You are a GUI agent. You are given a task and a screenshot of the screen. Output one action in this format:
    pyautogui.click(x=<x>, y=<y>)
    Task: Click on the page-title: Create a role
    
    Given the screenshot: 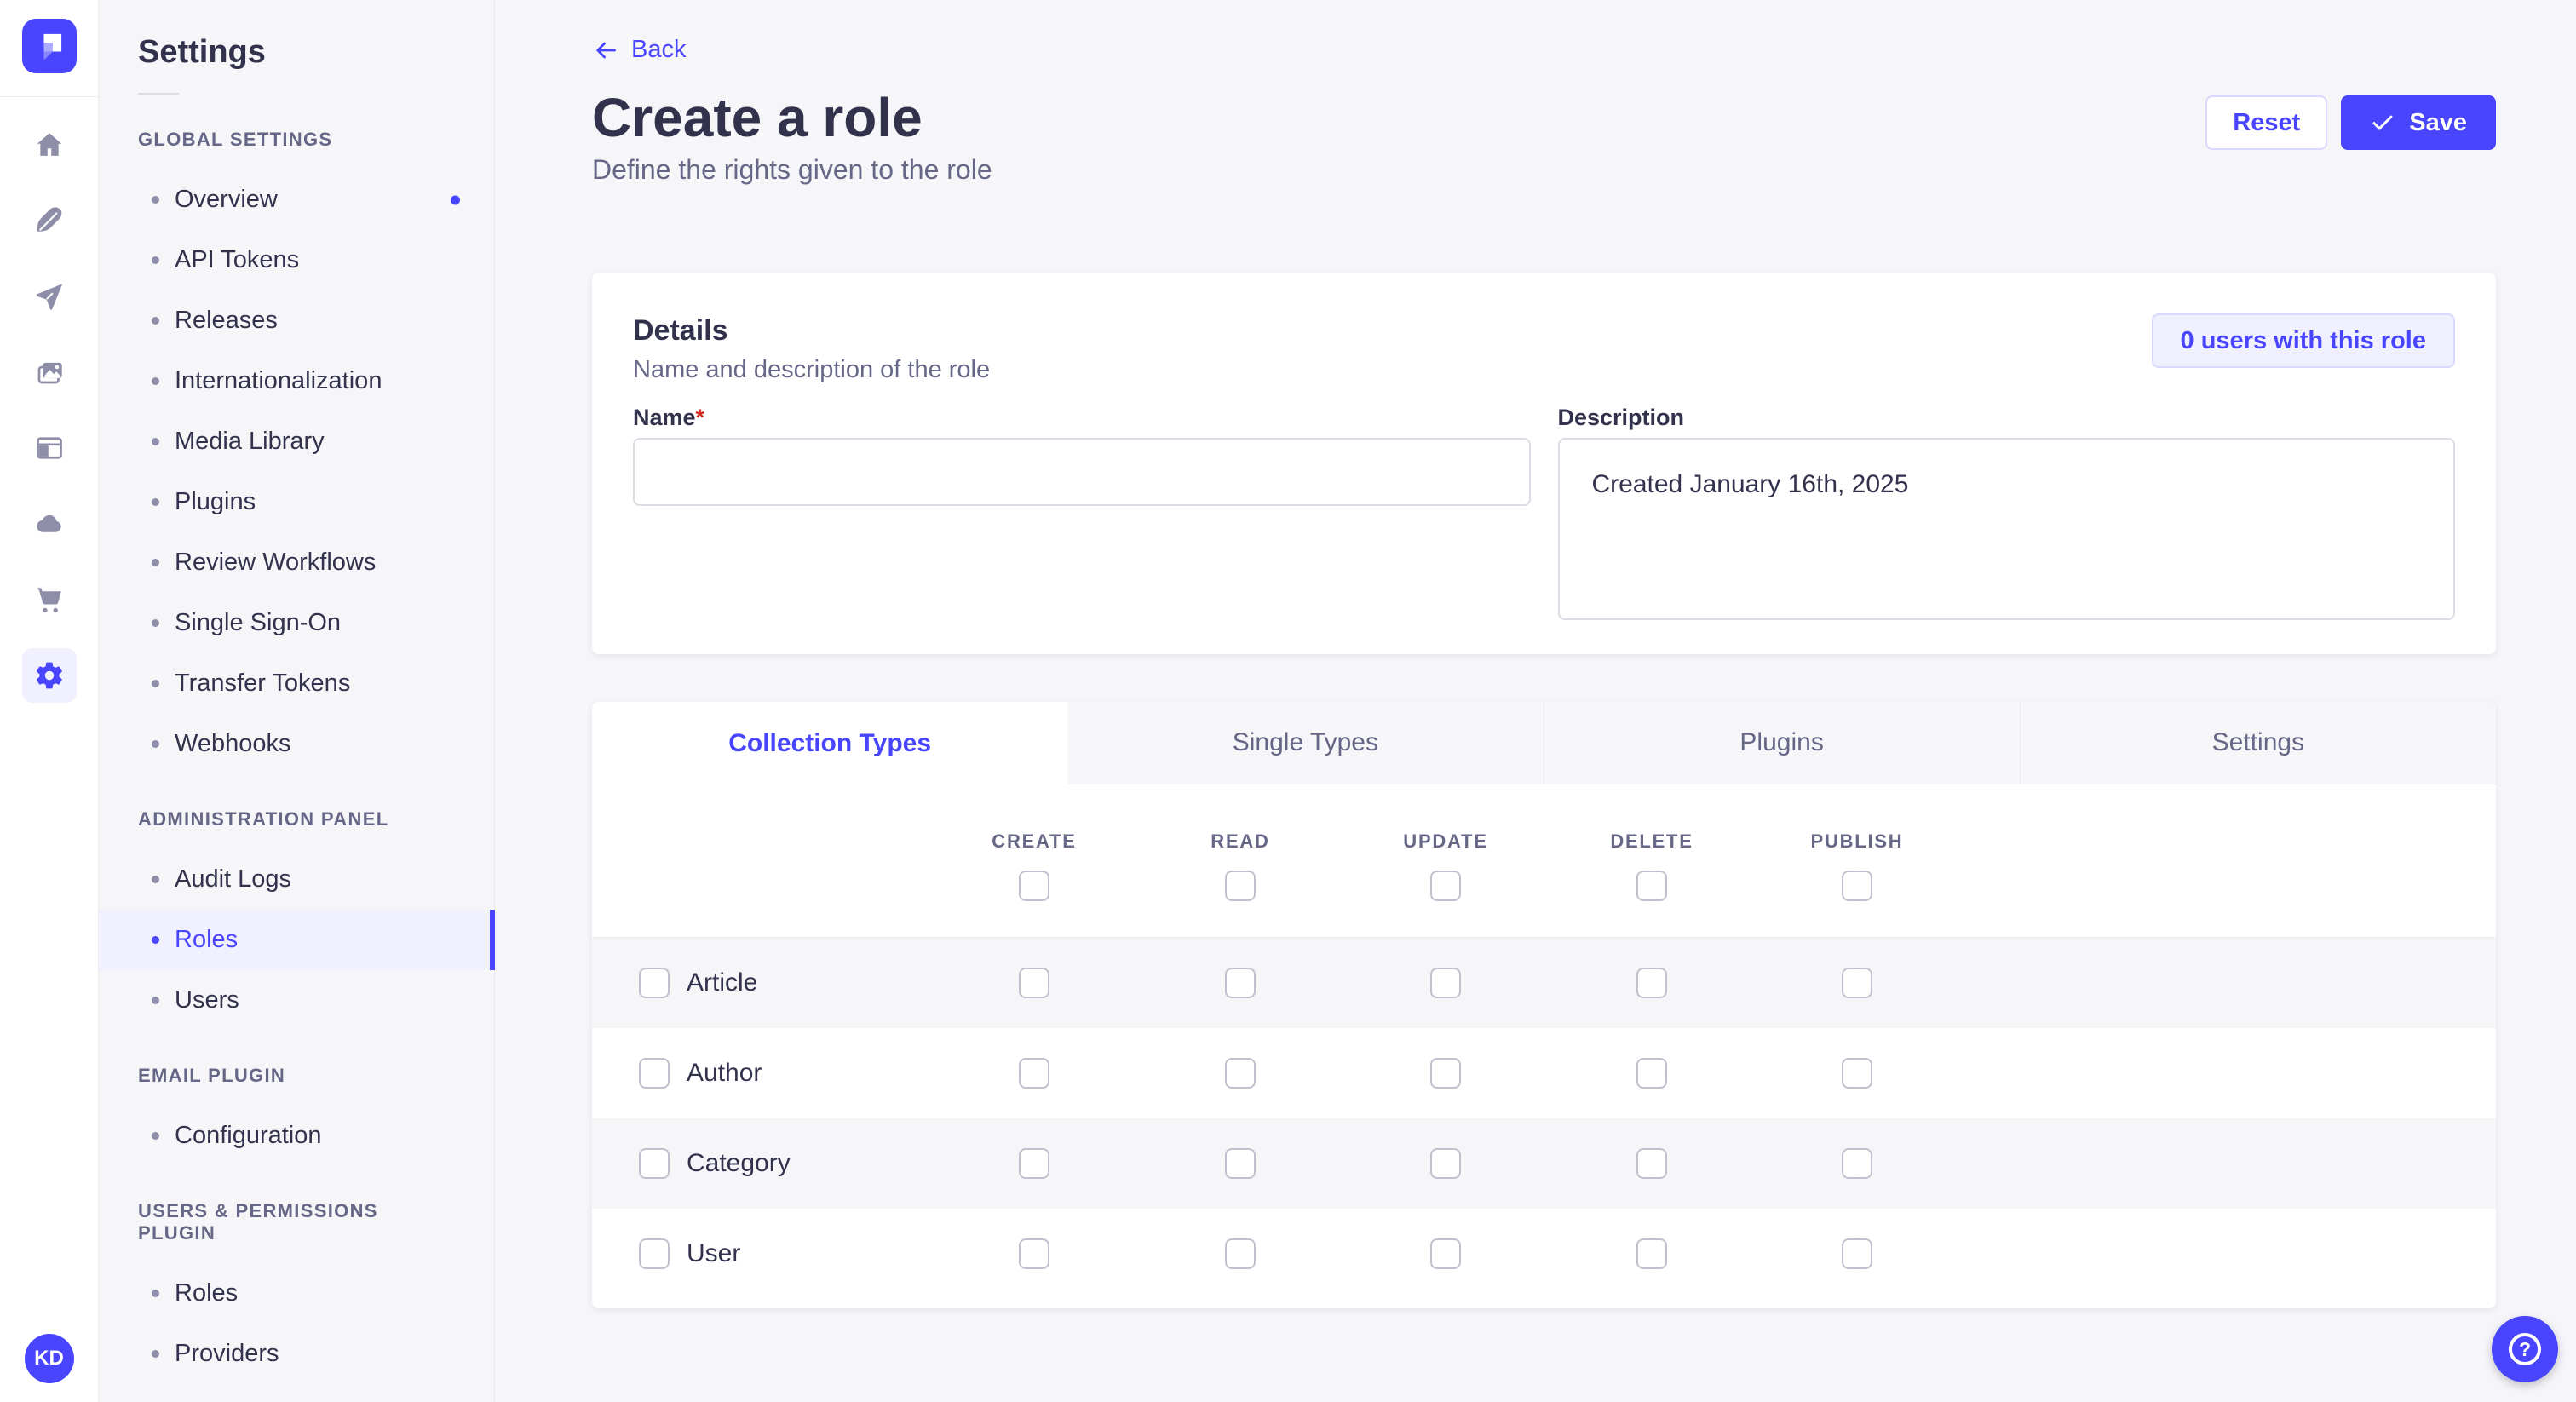 What is the action you would take?
    pyautogui.click(x=758, y=117)
    